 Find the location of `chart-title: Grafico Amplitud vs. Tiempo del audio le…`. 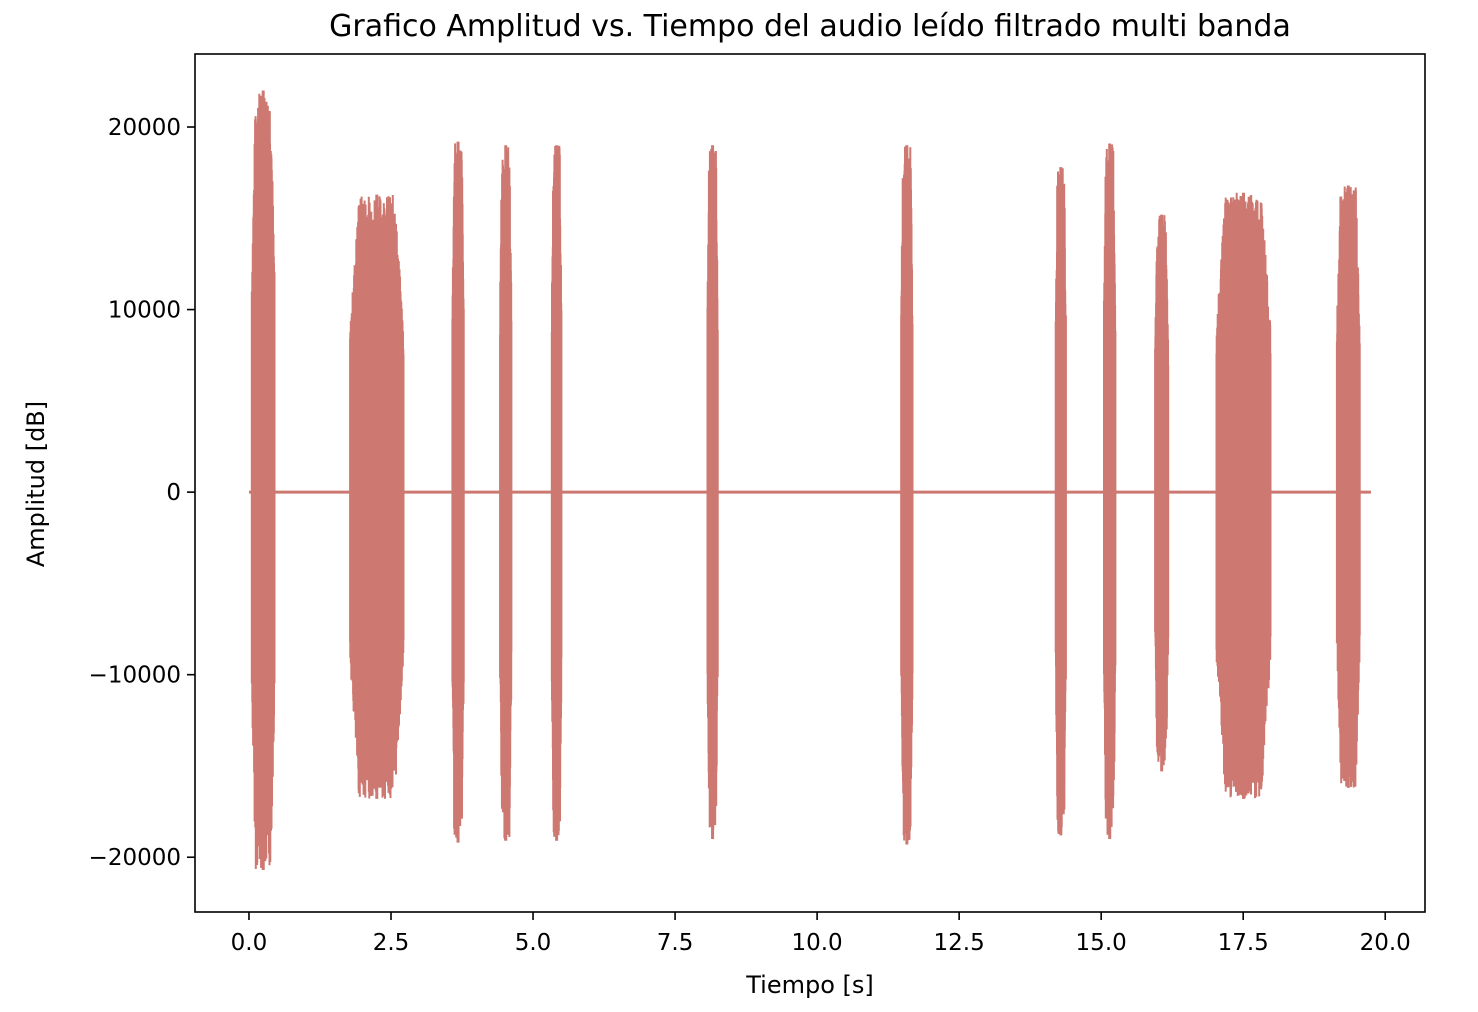

chart-title: Grafico Amplitud vs. Tiempo del audio le… is located at coordinates (810, 26).